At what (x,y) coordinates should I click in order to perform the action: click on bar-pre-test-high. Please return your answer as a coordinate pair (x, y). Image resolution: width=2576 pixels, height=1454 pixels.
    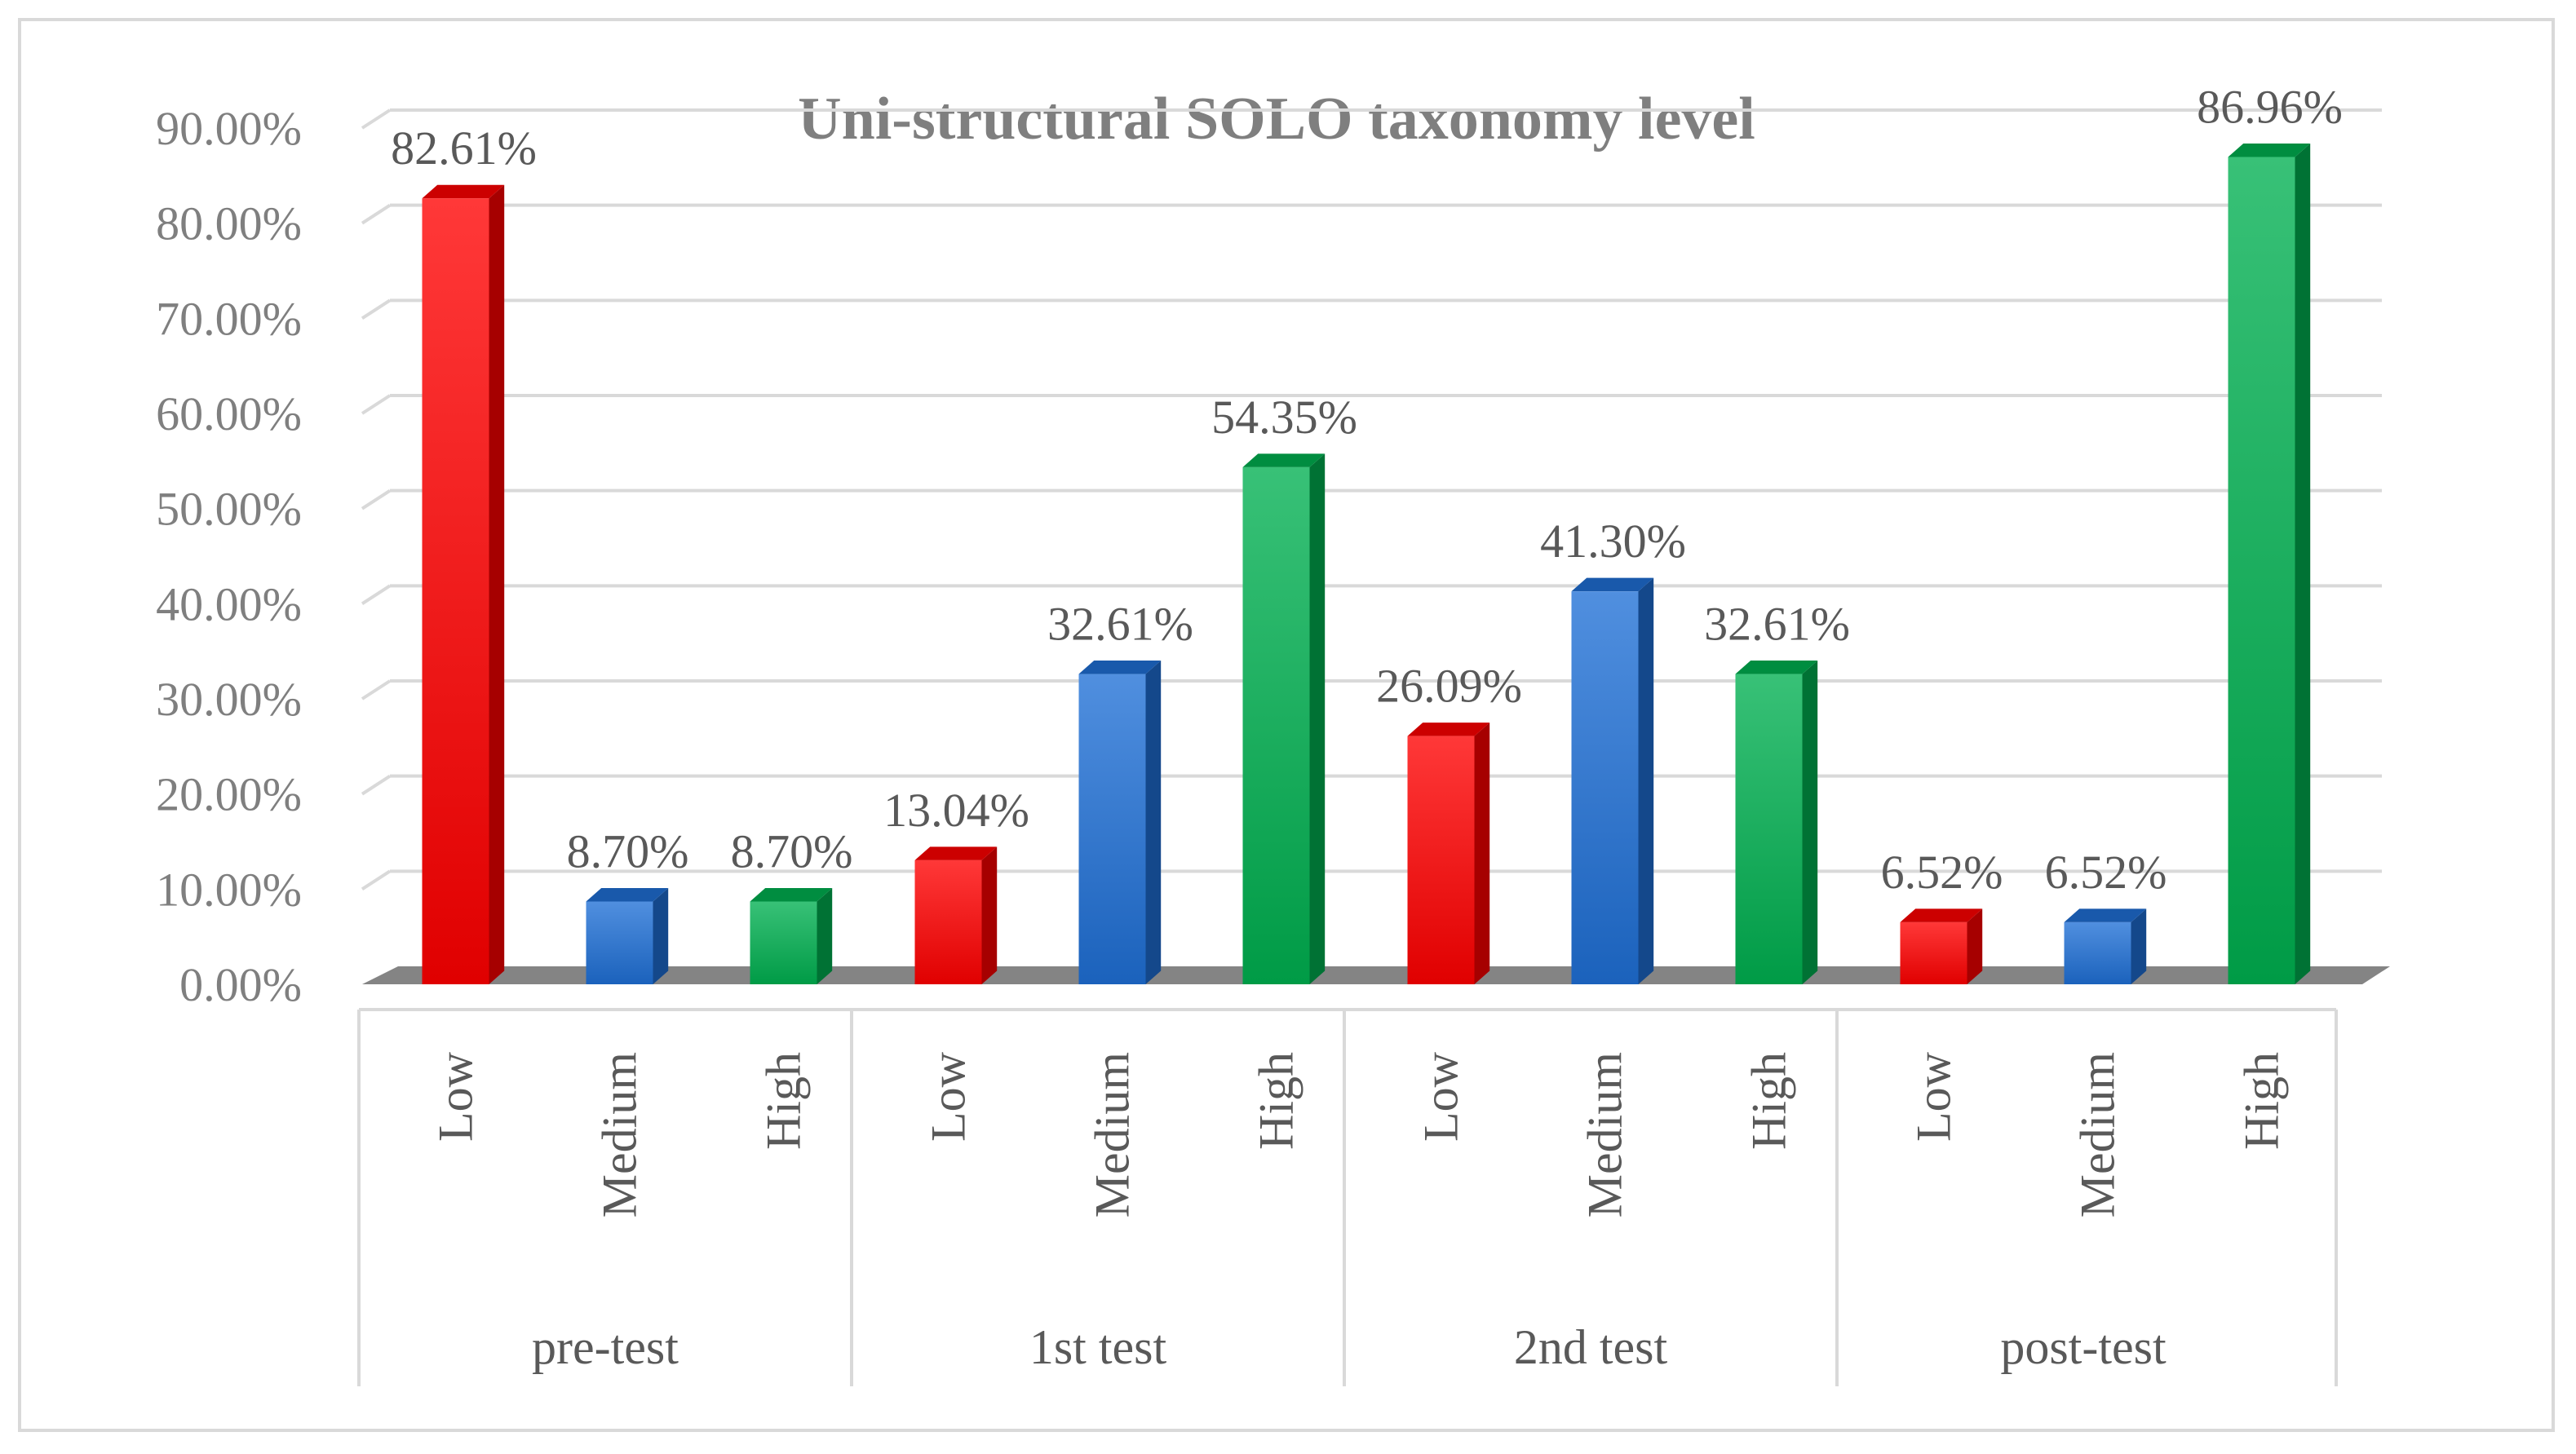
    Looking at the image, I should click on (791, 936).